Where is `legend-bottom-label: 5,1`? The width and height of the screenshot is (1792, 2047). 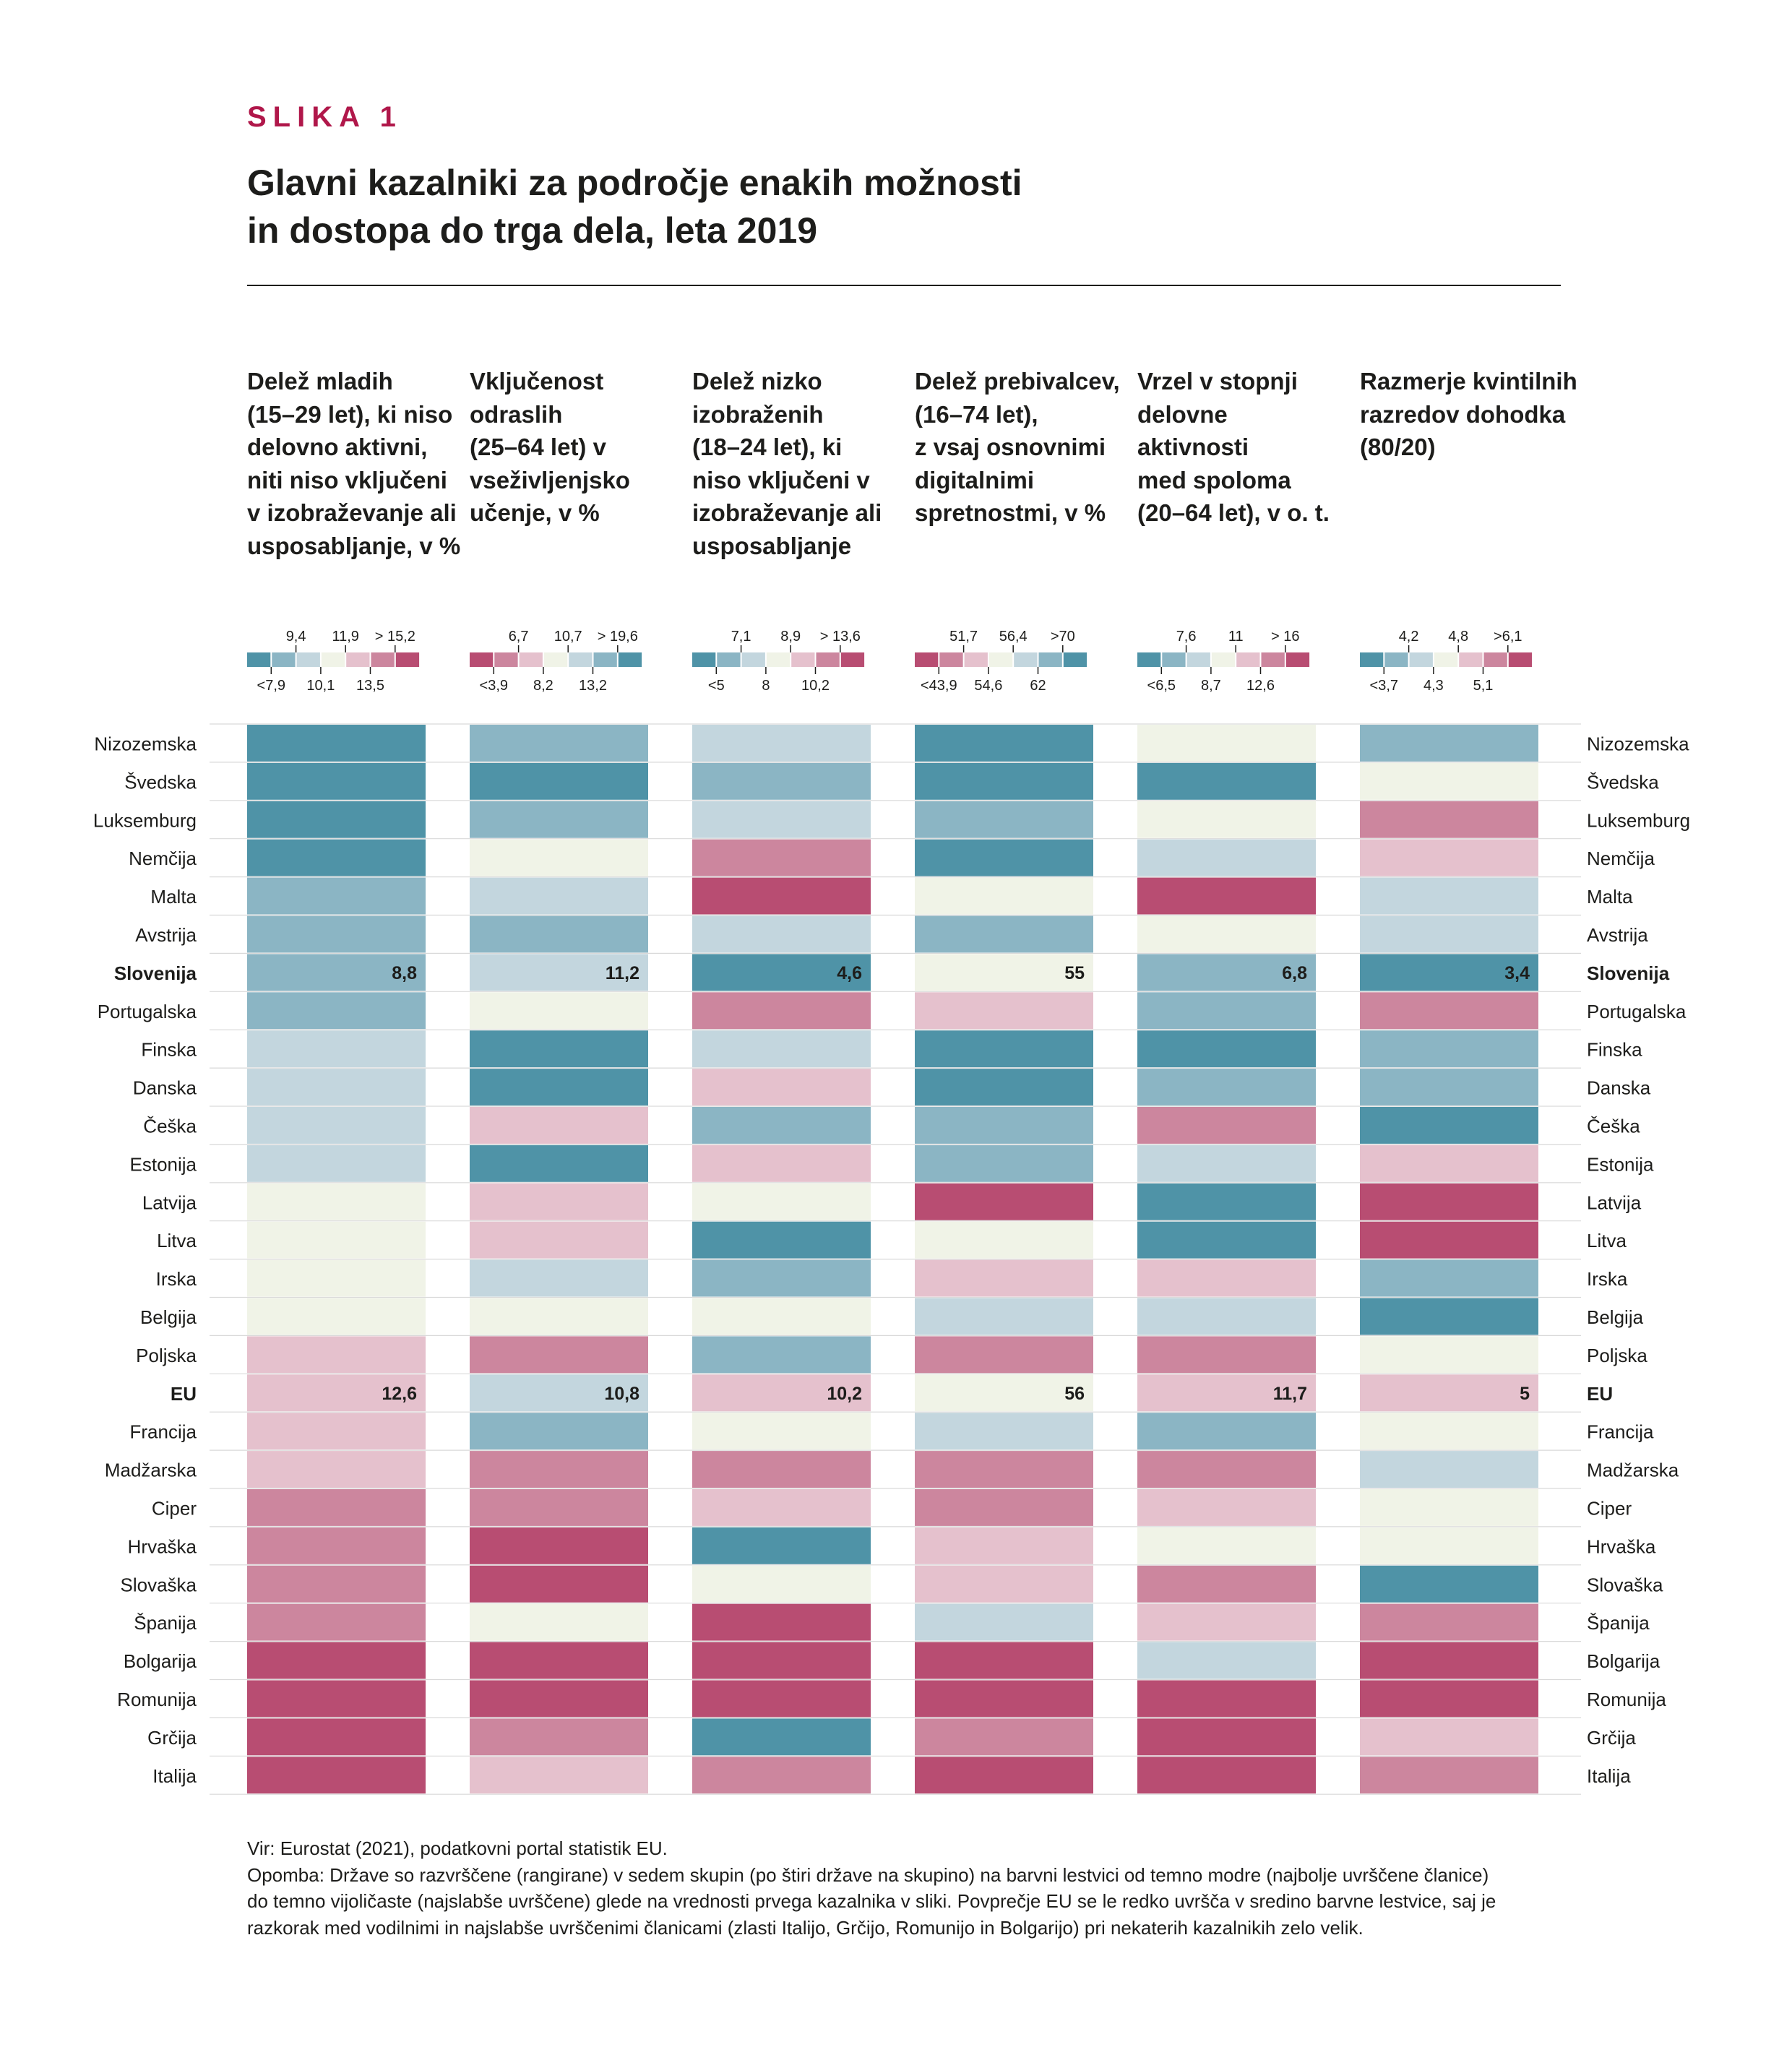
legend-bottom-label: 5,1 is located at coordinates (1483, 686).